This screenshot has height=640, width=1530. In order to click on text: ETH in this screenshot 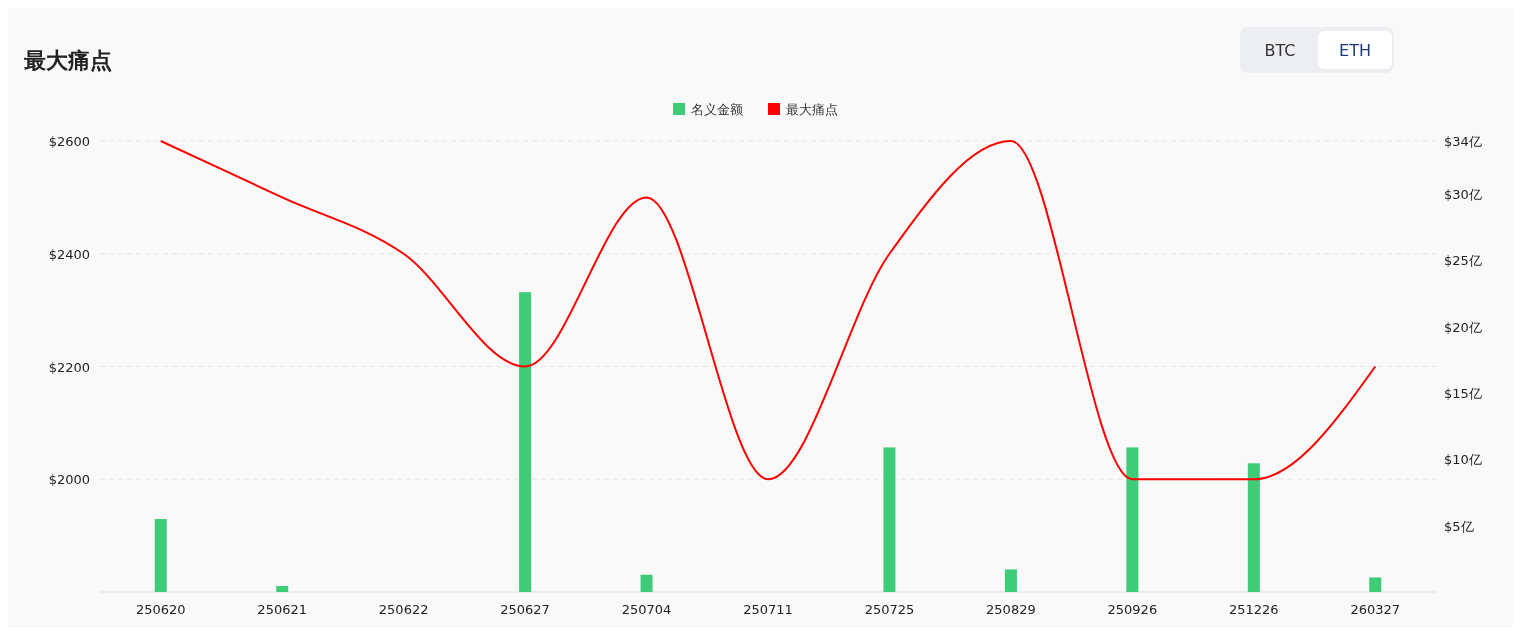, I will do `click(1355, 50)`.